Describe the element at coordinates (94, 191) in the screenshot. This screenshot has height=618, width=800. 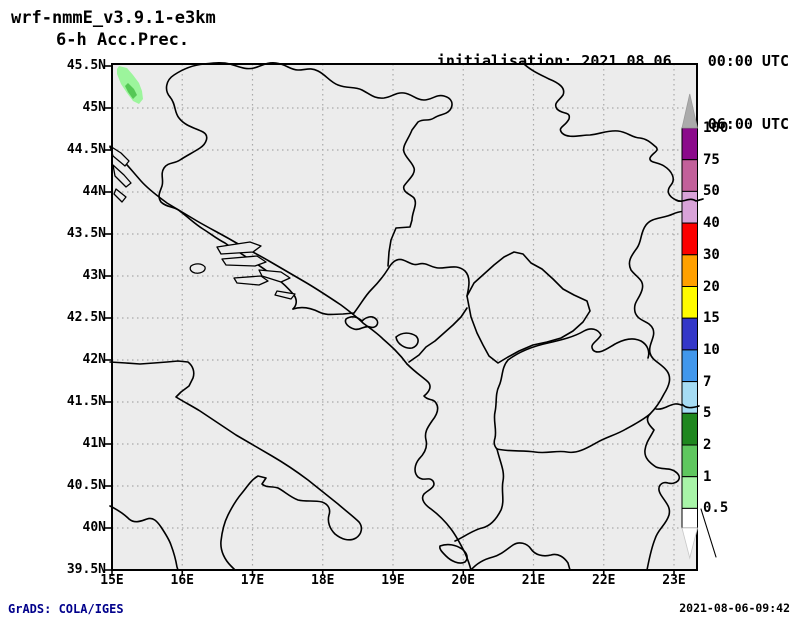
I see `lat-label-44N: 44N` at that location.